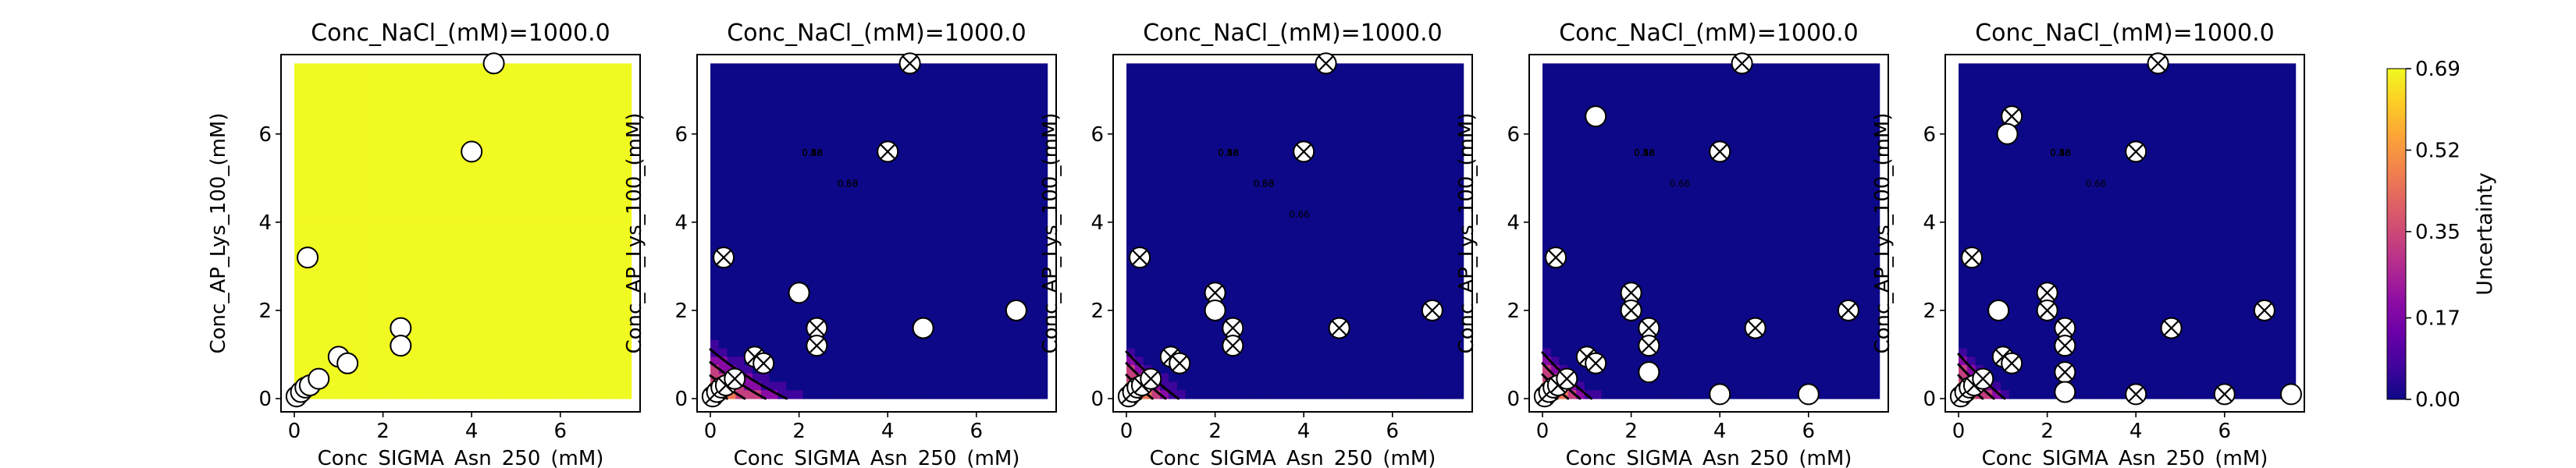  Describe the element at coordinates (830, 169) in the screenshot. I see `contour-labels: 0.260.400.530.660.660.53` at that location.